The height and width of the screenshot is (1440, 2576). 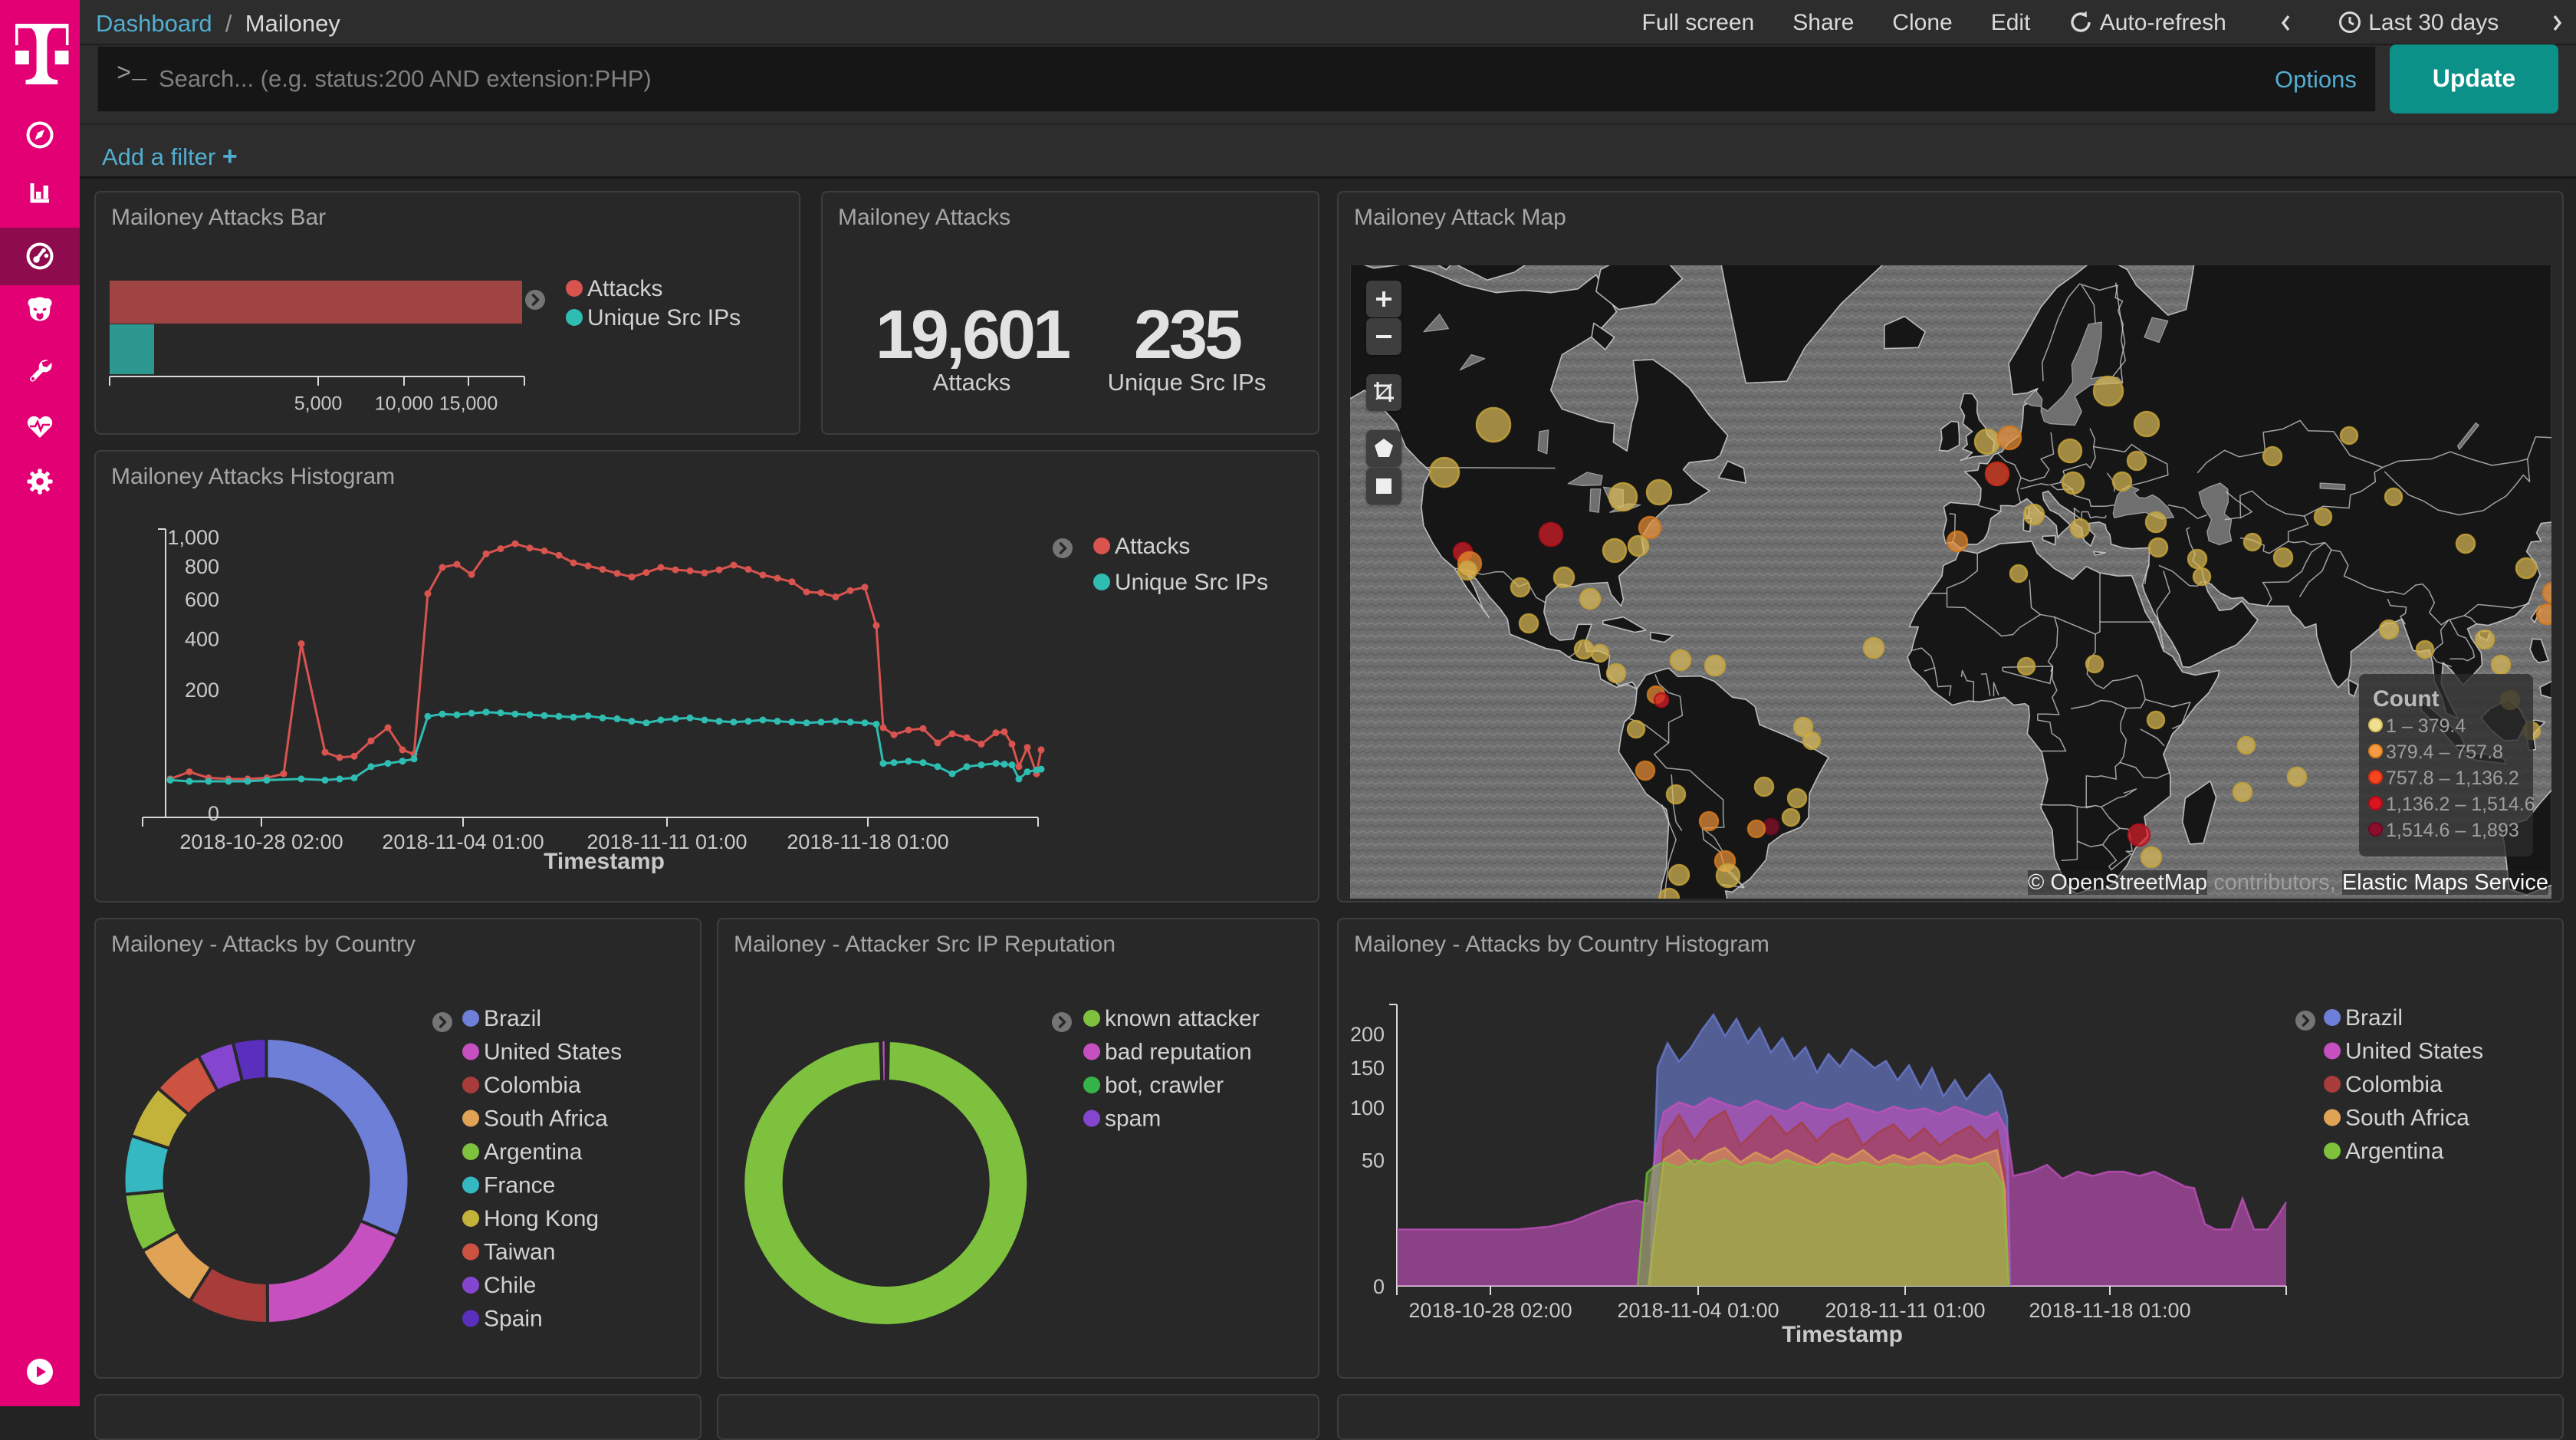 What do you see at coordinates (1165, 1085) in the screenshot?
I see `svg-text: bot, crawler` at bounding box center [1165, 1085].